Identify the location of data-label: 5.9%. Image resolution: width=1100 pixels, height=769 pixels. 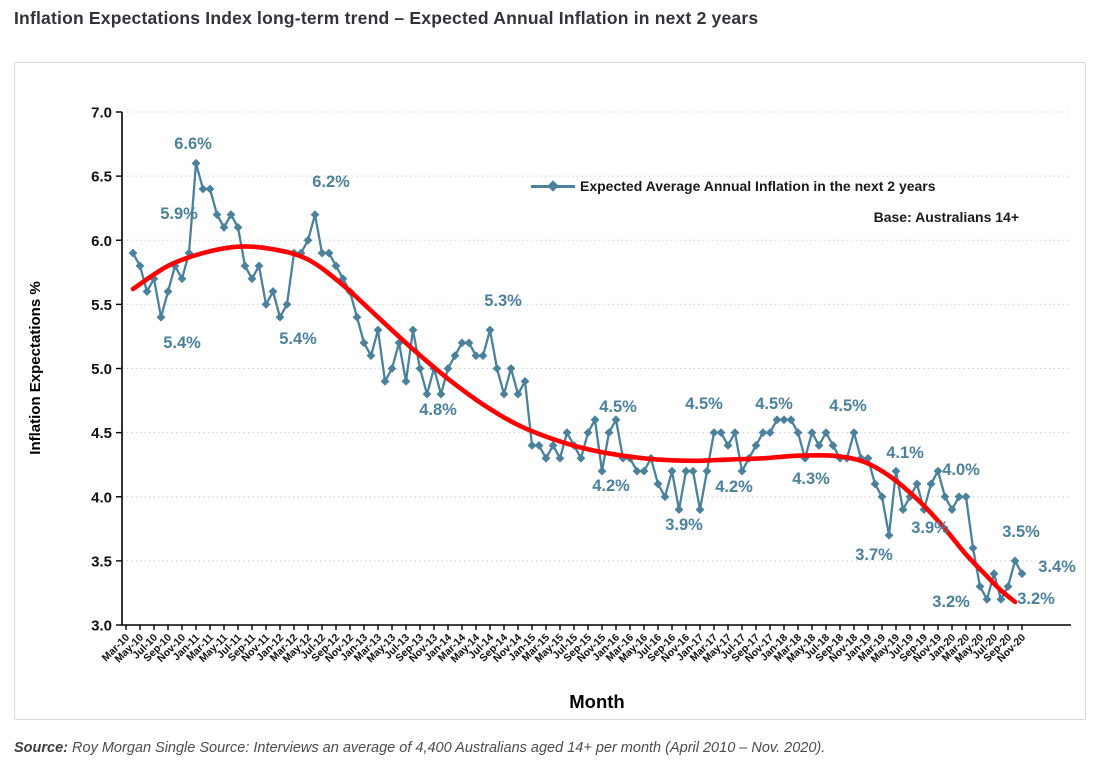
(179, 214).